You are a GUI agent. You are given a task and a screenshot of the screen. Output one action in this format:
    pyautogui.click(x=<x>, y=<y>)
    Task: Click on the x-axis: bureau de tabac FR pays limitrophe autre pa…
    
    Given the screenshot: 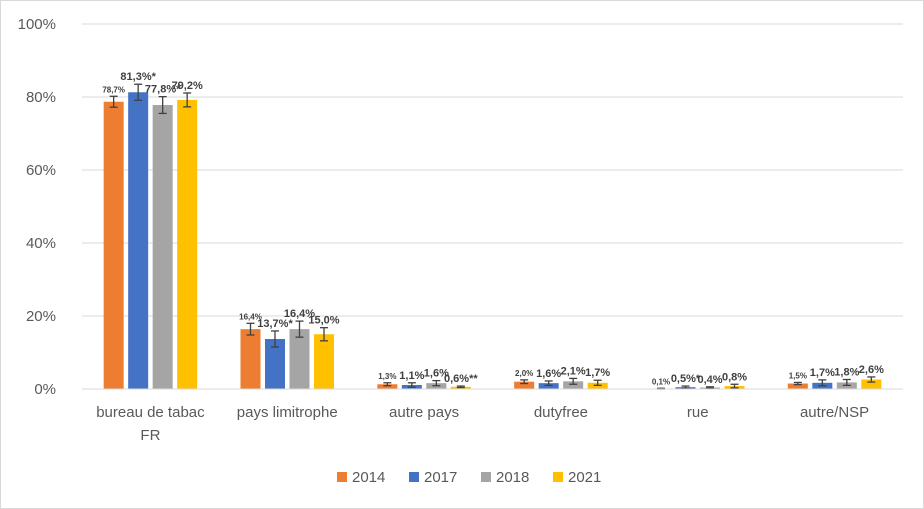 What is the action you would take?
    pyautogui.click(x=492, y=416)
    